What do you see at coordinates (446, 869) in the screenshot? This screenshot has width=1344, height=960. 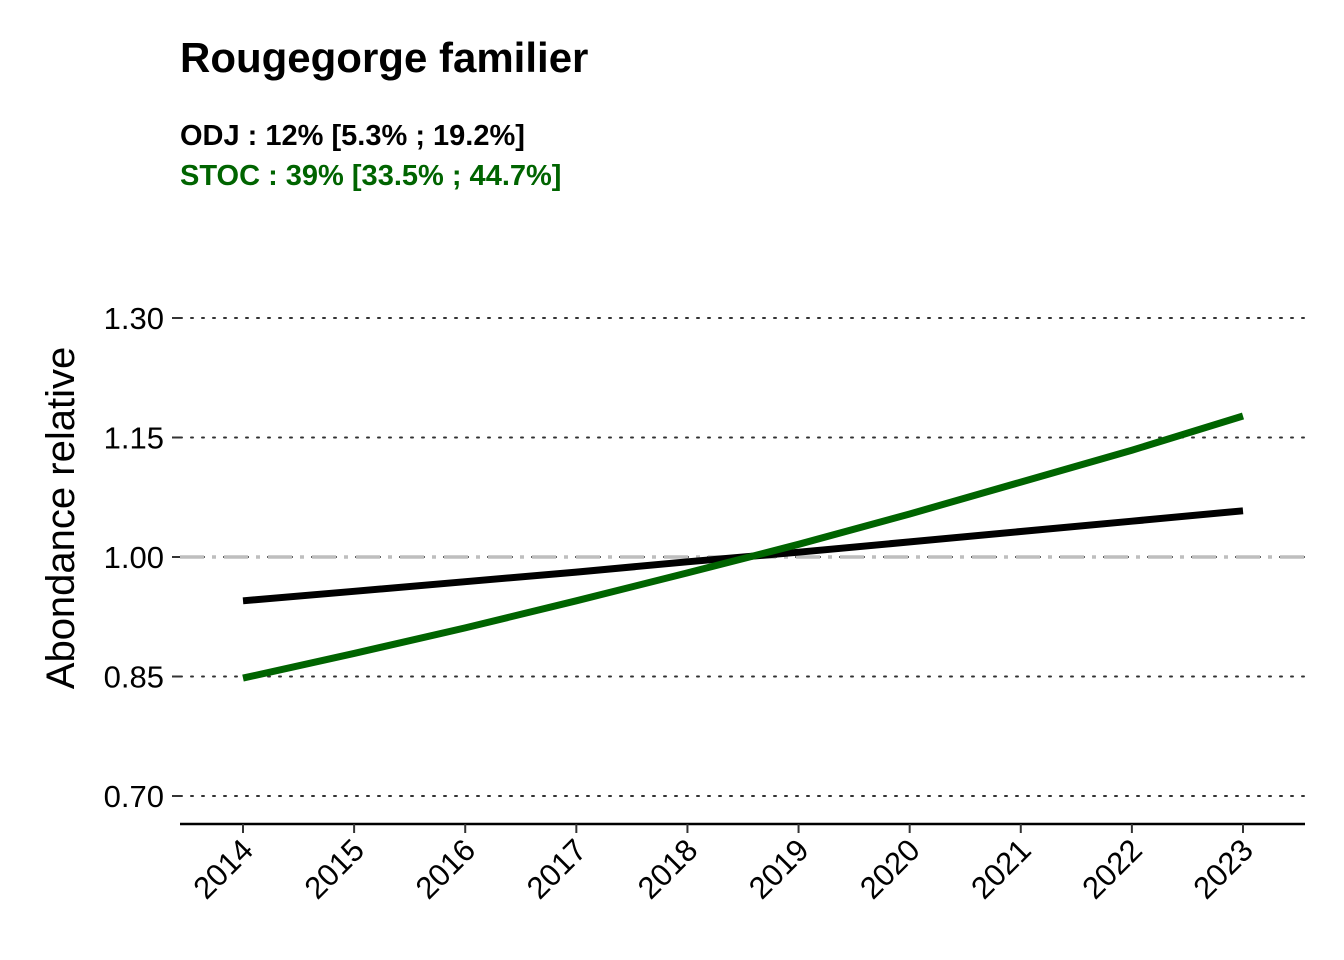 I see `x-tick-label: 2016` at bounding box center [446, 869].